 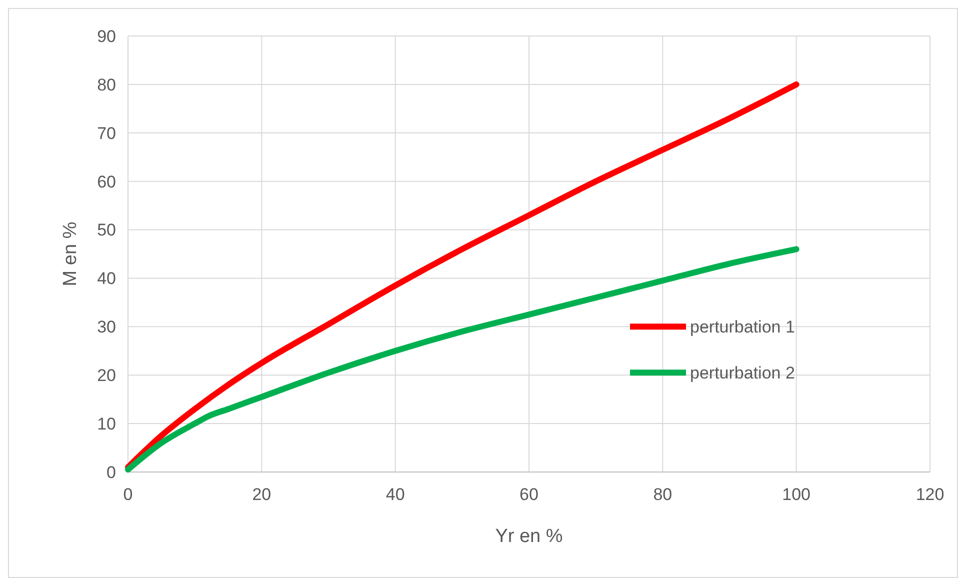 I want to click on x-tick-label: 120, so click(x=930, y=494).